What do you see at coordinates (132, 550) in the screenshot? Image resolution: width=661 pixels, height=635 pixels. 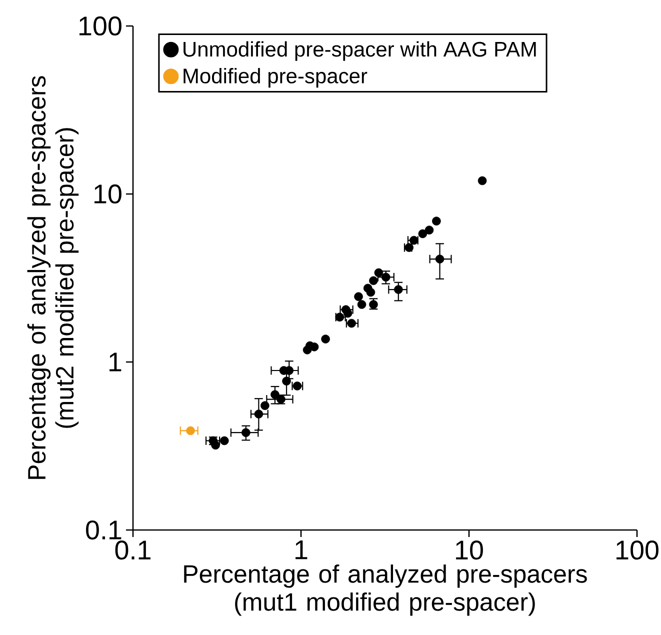 I see `x-tick-label: 0.1` at bounding box center [132, 550].